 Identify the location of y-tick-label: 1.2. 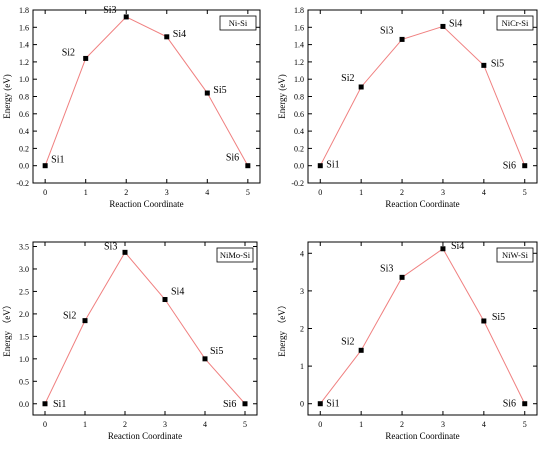
(24, 62).